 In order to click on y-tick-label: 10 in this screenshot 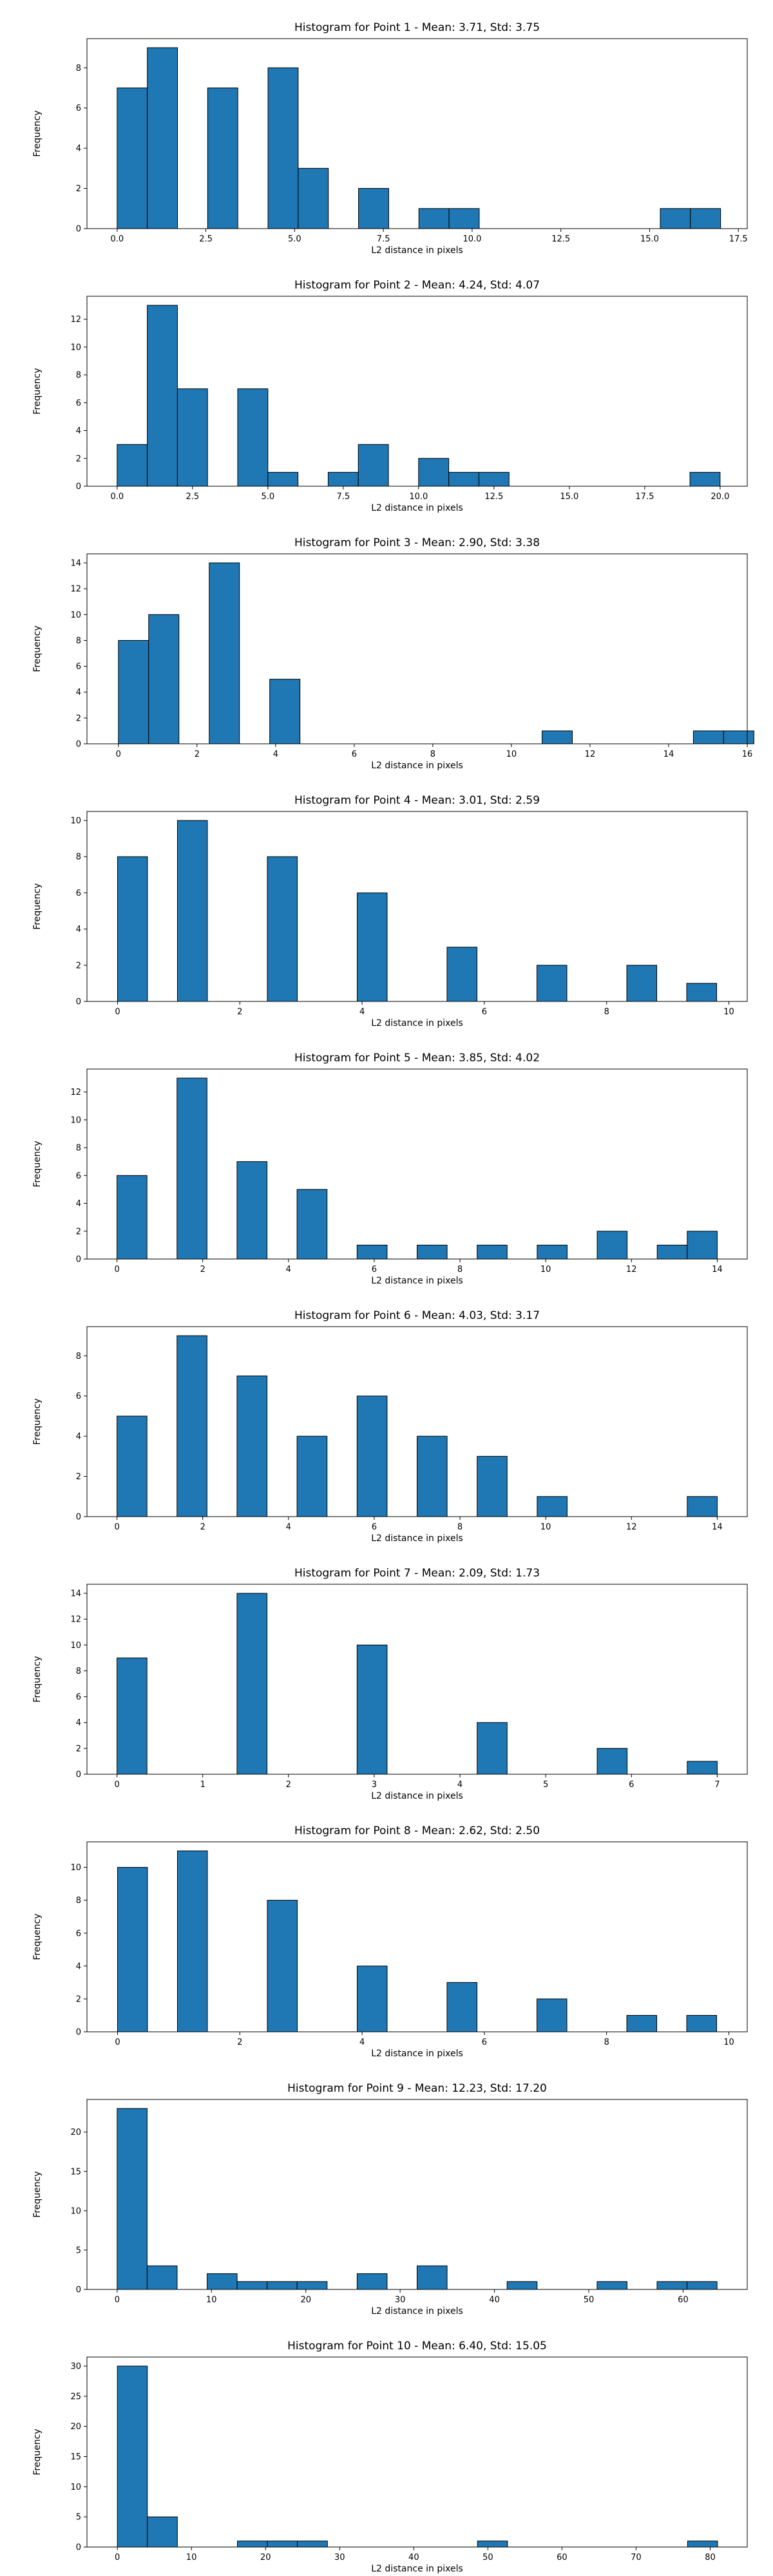, I will do `click(75, 2211)`.